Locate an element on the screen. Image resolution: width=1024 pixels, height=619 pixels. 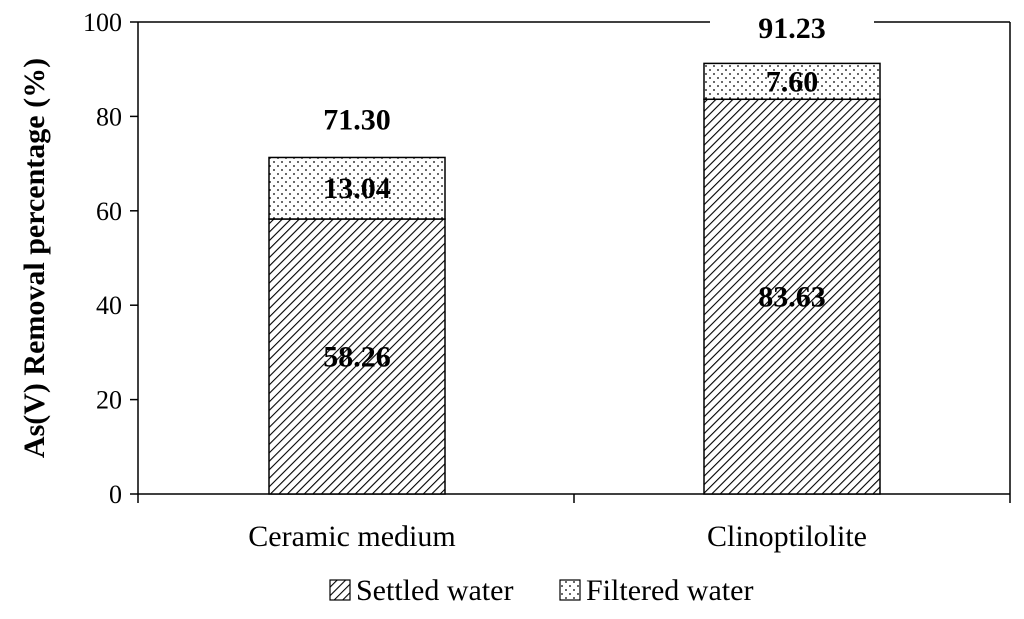
data-label-filtered: 7.60 is located at coordinates (792, 81).